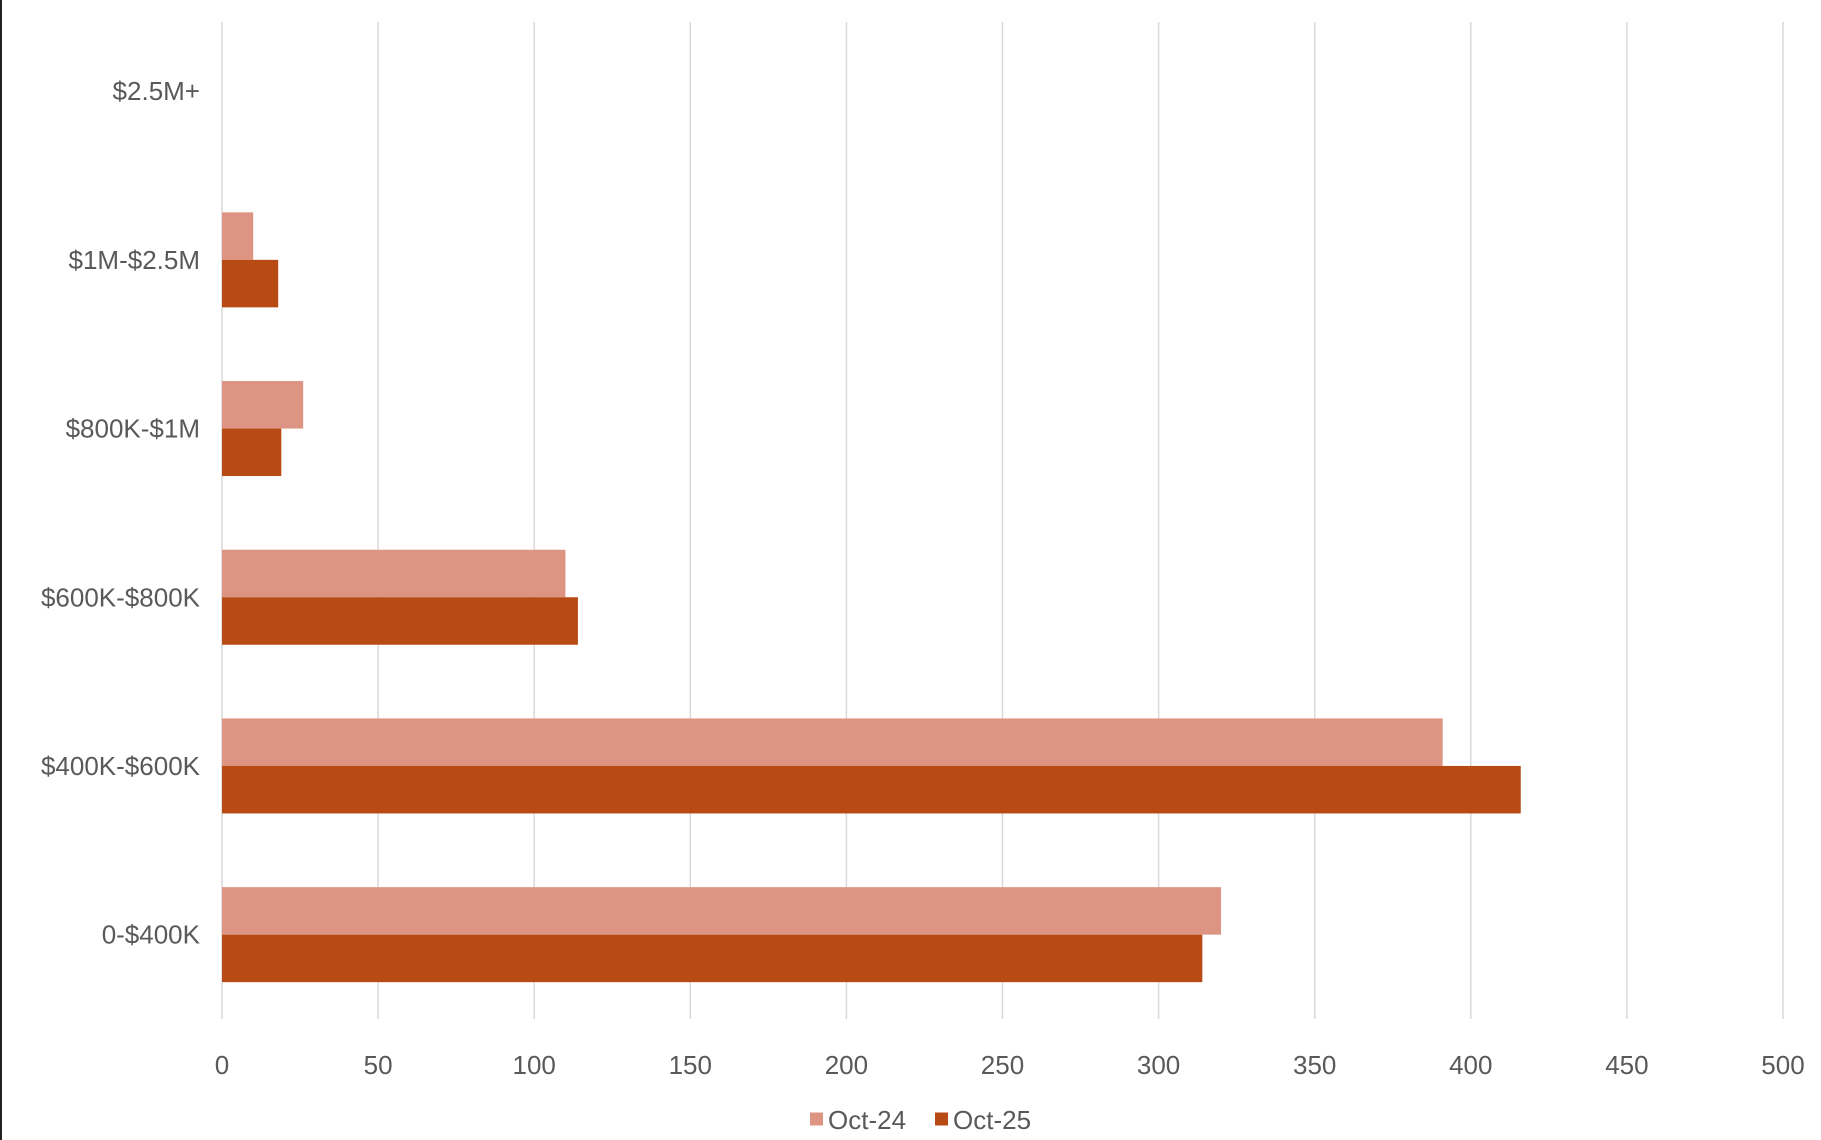 The height and width of the screenshot is (1140, 1821). Describe the element at coordinates (867, 1120) in the screenshot. I see `legend-label: Oct-24` at that location.